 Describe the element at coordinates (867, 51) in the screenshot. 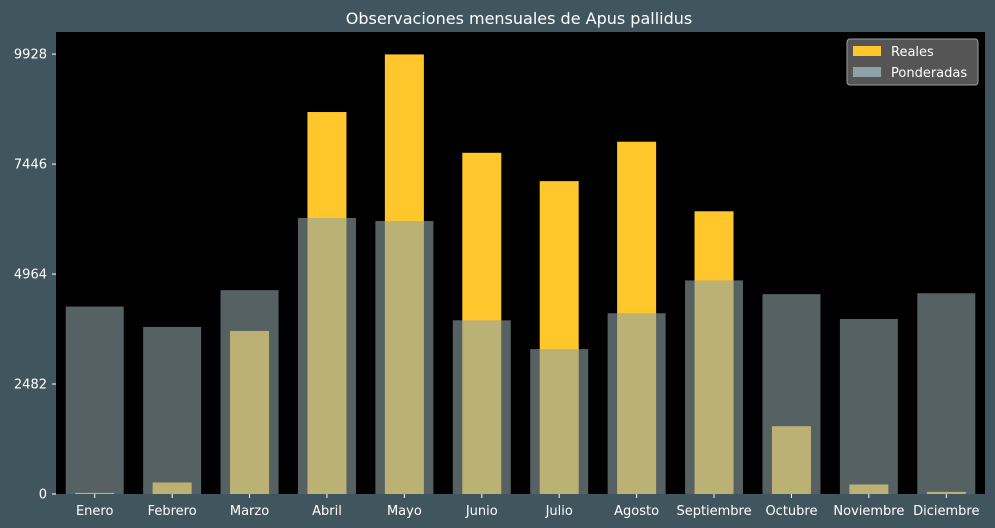

I see `legend-swatch-reales` at that location.